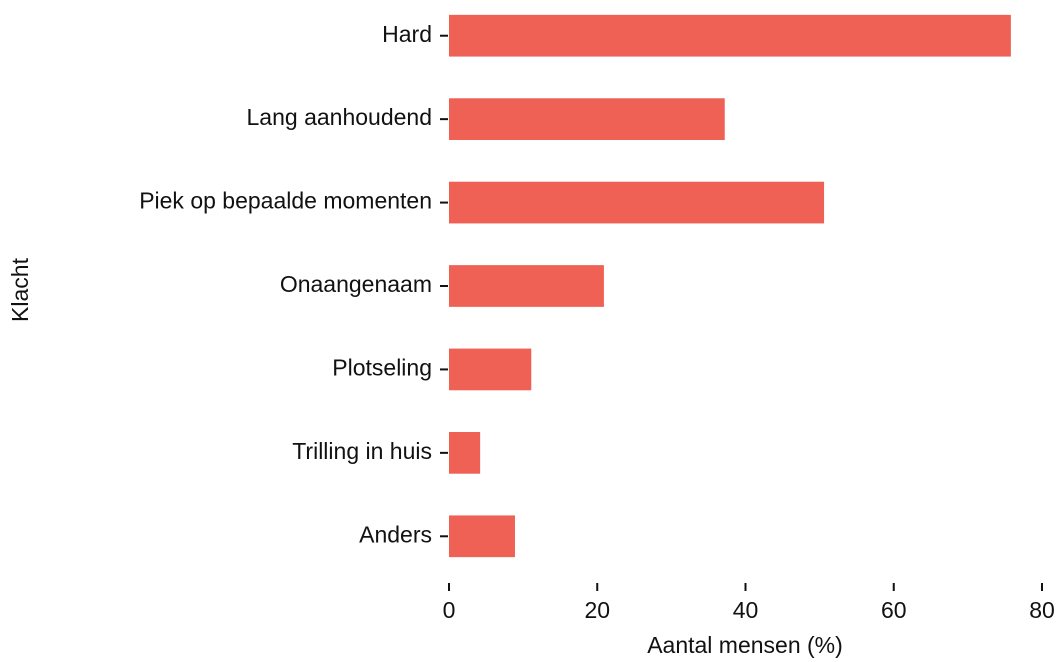  What do you see at coordinates (339, 117) in the screenshot?
I see `y-tick-label: Lang aanhoudend` at bounding box center [339, 117].